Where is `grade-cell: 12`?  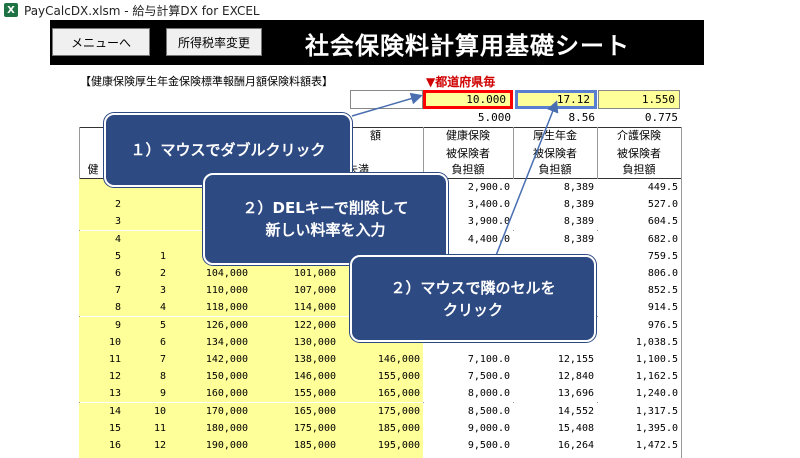
grade-cell: 12 is located at coordinates (101, 377).